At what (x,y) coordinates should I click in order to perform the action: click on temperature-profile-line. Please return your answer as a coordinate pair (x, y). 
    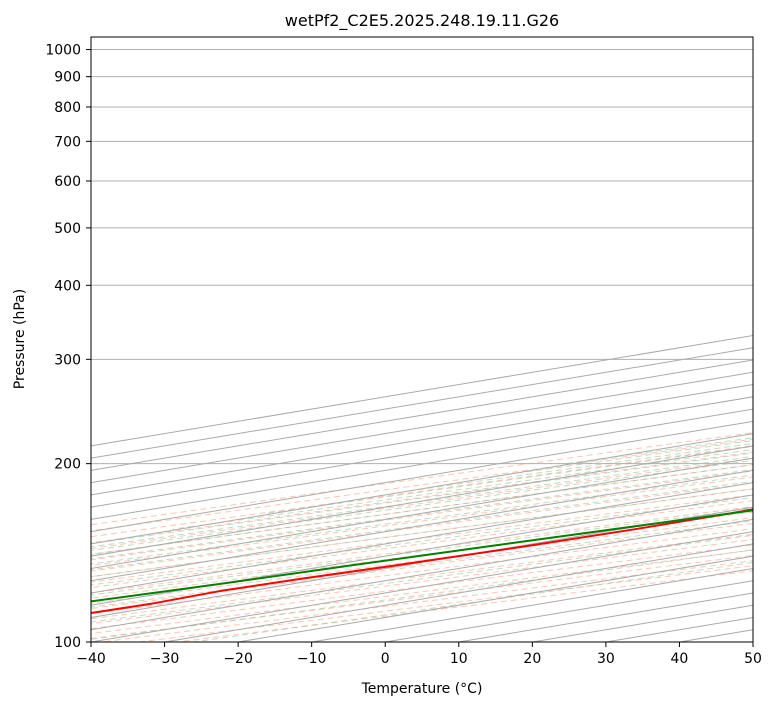
    Looking at the image, I should click on (422, 561).